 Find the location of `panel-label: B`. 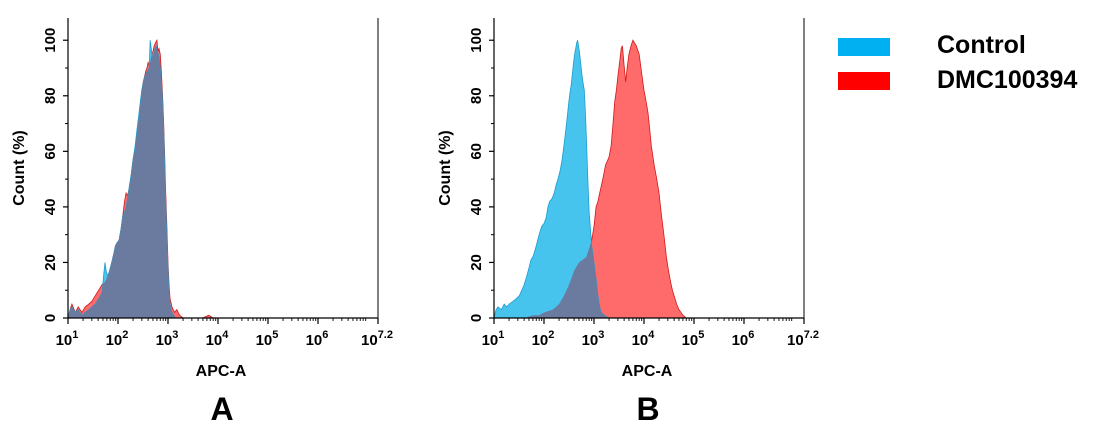

panel-label: B is located at coordinates (647, 409).